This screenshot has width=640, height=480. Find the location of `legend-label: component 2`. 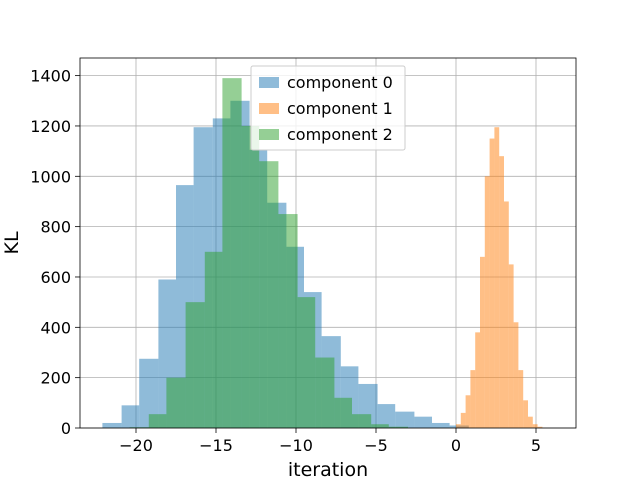

legend-label: component 2 is located at coordinates (340, 134).